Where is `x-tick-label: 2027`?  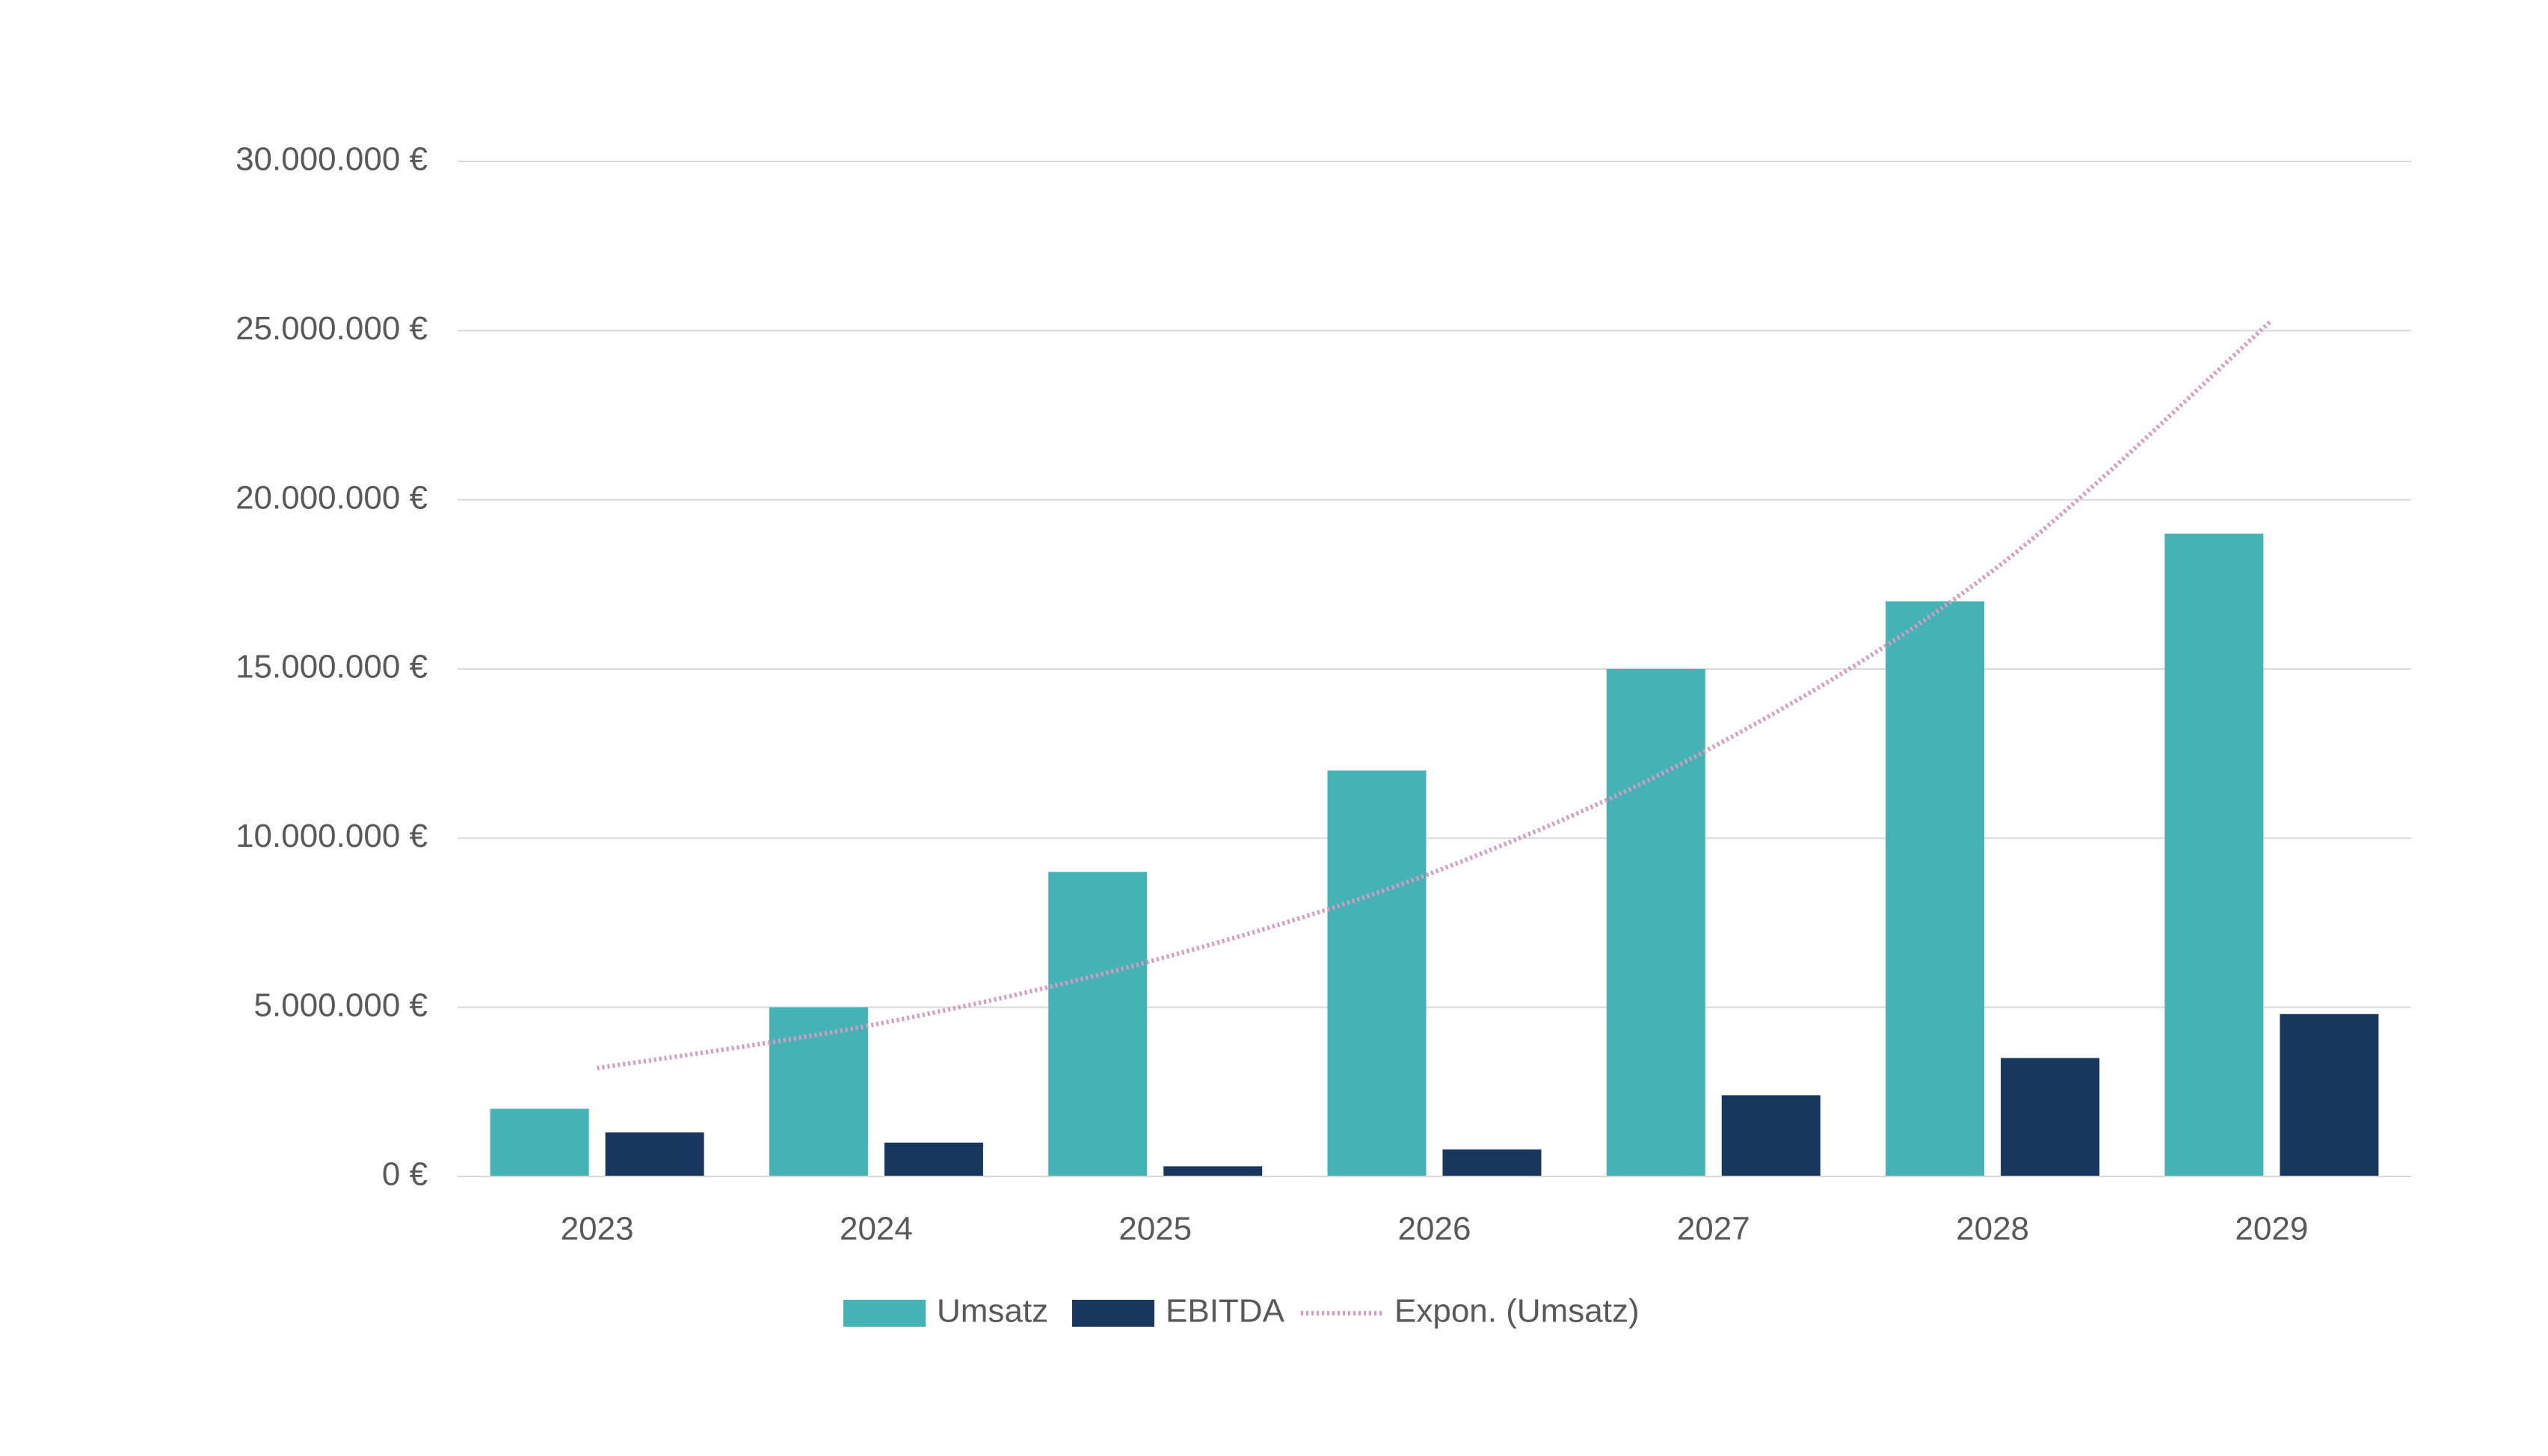
x-tick-label: 2027 is located at coordinates (1714, 1229).